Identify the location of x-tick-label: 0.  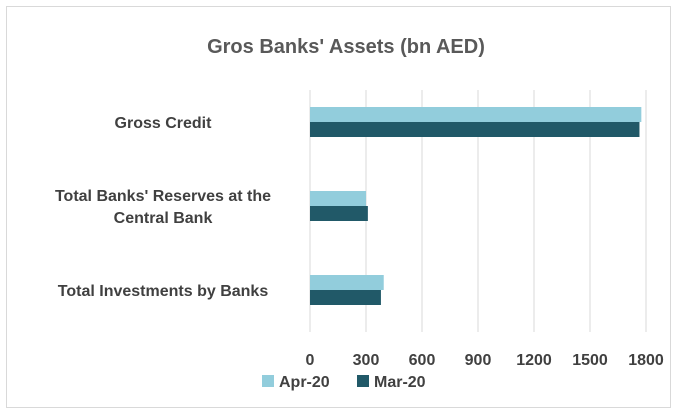
(310, 360).